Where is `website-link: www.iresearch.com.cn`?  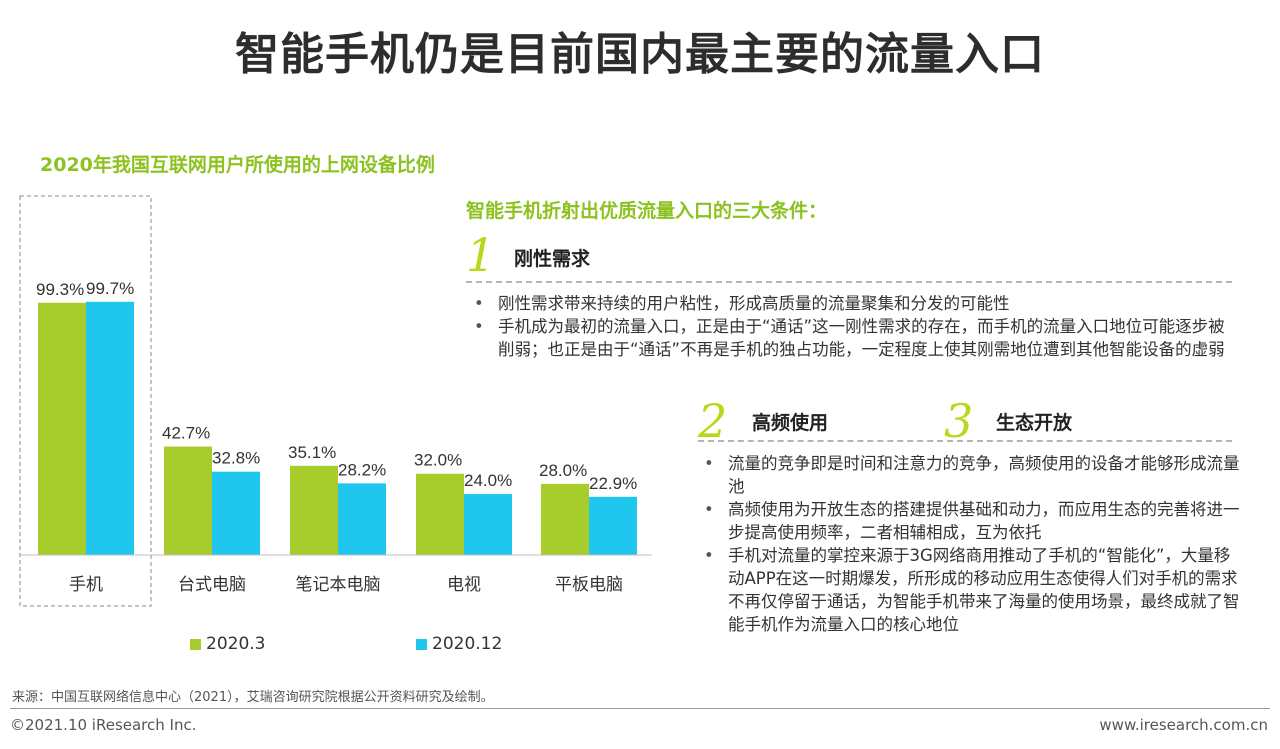
website-link: www.iresearch.com.cn is located at coordinates (1183, 725).